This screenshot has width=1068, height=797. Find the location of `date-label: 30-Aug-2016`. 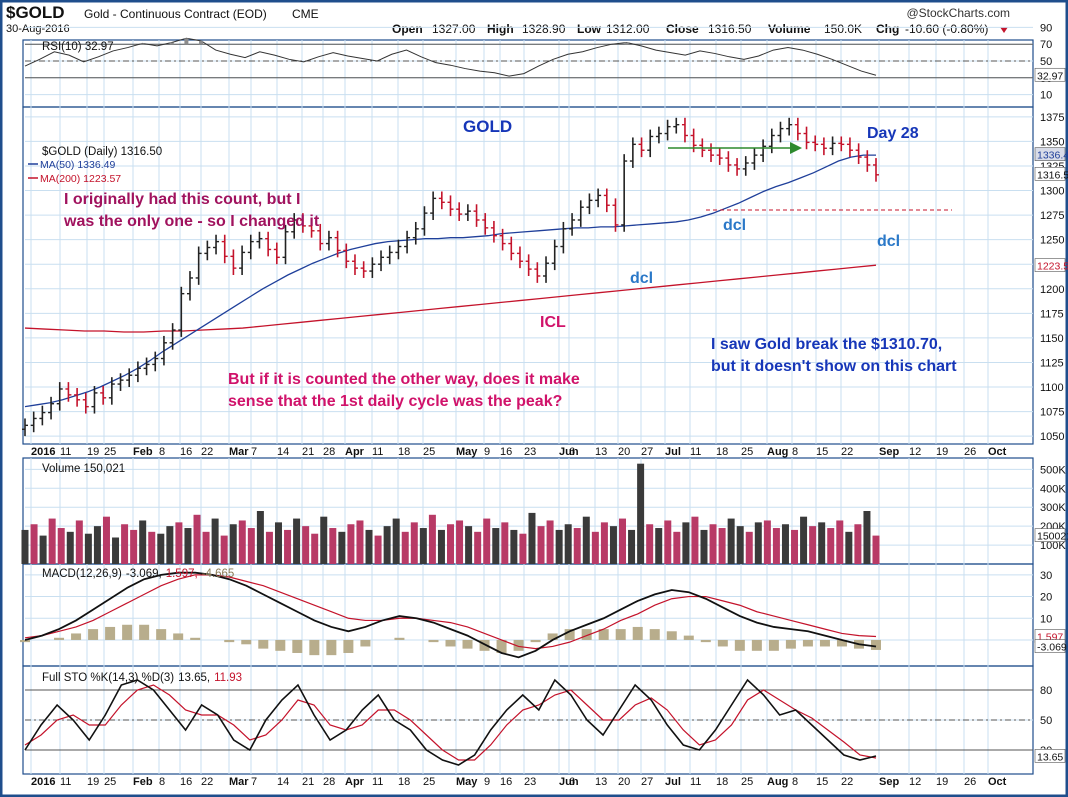

date-label: 30-Aug-2016 is located at coordinates (38, 29).